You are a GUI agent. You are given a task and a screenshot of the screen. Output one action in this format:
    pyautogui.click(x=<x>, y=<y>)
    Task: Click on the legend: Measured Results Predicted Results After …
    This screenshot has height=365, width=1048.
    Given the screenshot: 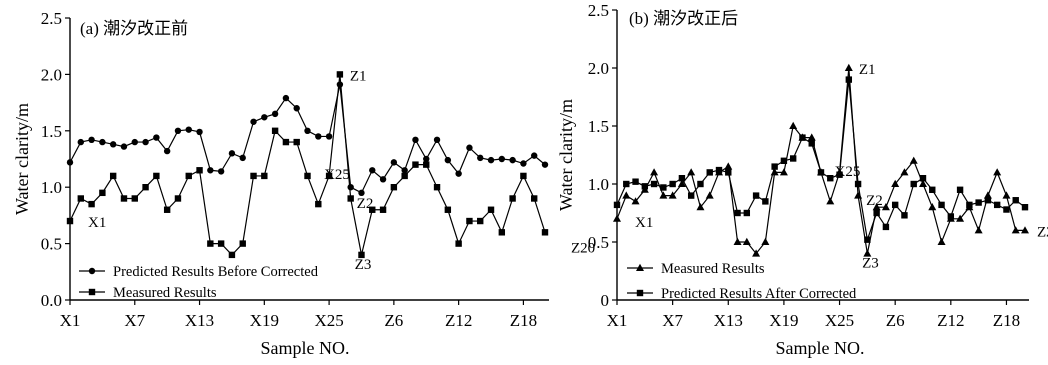 What is the action you would take?
    pyautogui.click(x=742, y=281)
    